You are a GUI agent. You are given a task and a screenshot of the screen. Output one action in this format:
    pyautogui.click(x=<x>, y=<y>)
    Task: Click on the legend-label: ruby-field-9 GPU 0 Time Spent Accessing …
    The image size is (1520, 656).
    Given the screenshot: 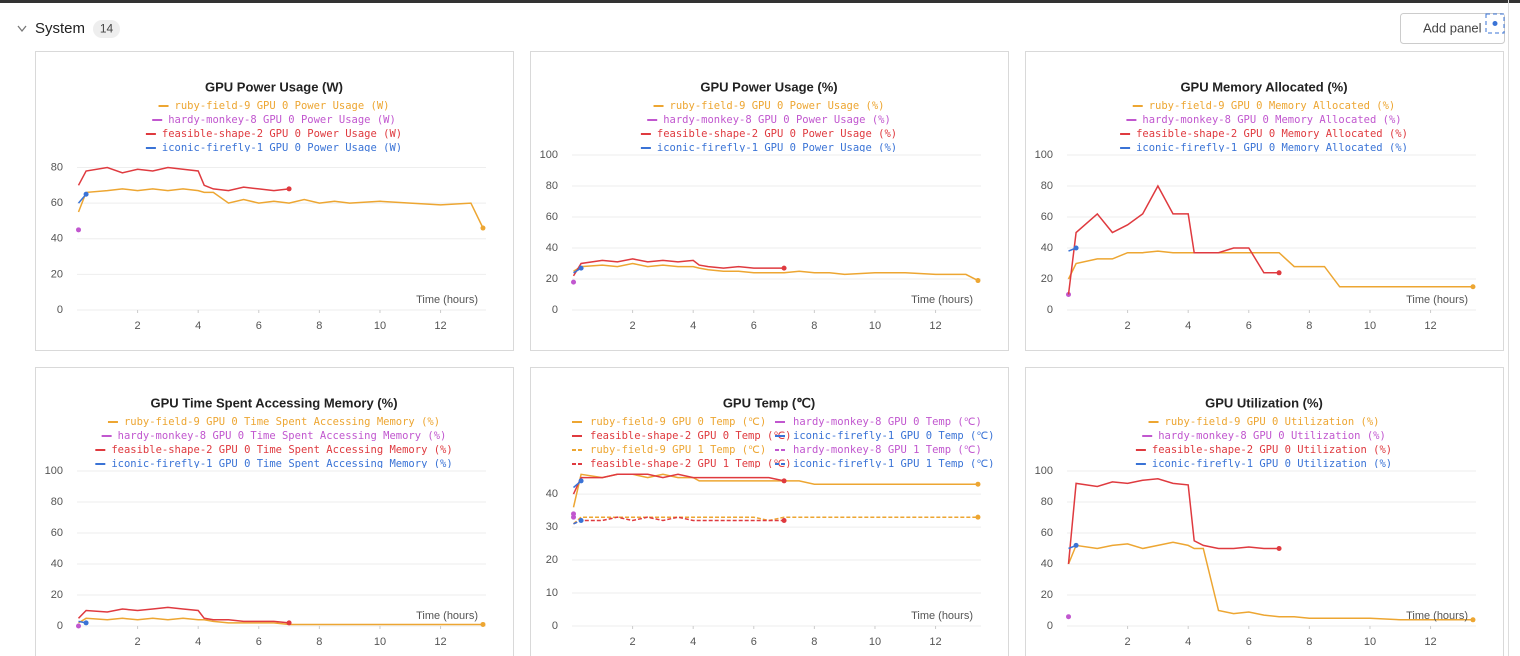 What is the action you would take?
    pyautogui.click(x=282, y=422)
    